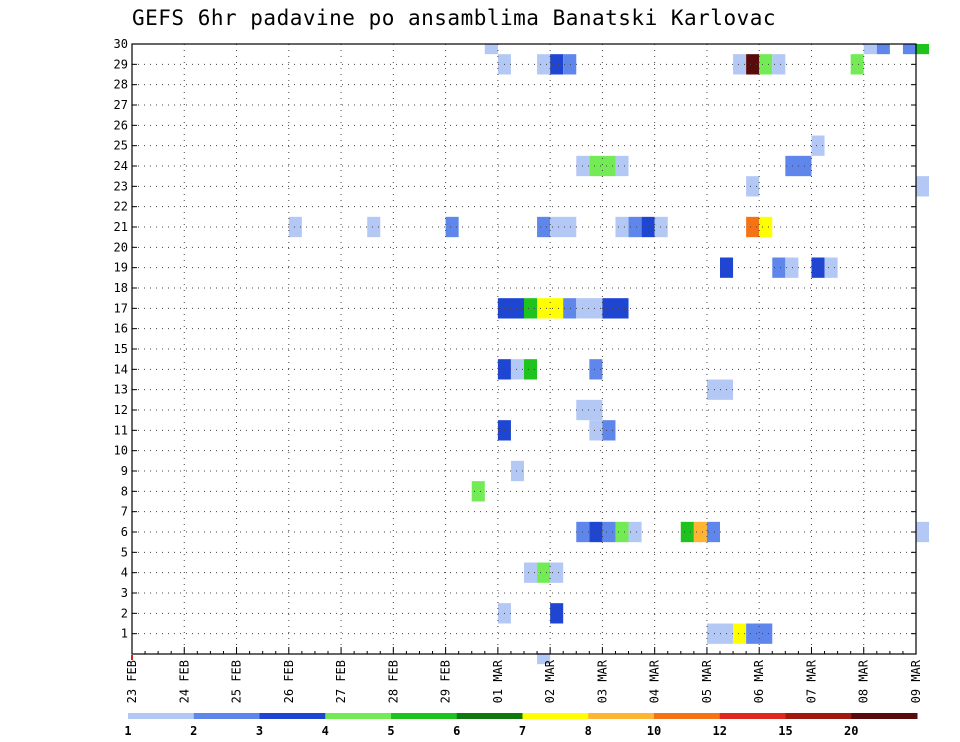  Describe the element at coordinates (132, 681) in the screenshot. I see `x-tick-label: 23 FEB` at that location.